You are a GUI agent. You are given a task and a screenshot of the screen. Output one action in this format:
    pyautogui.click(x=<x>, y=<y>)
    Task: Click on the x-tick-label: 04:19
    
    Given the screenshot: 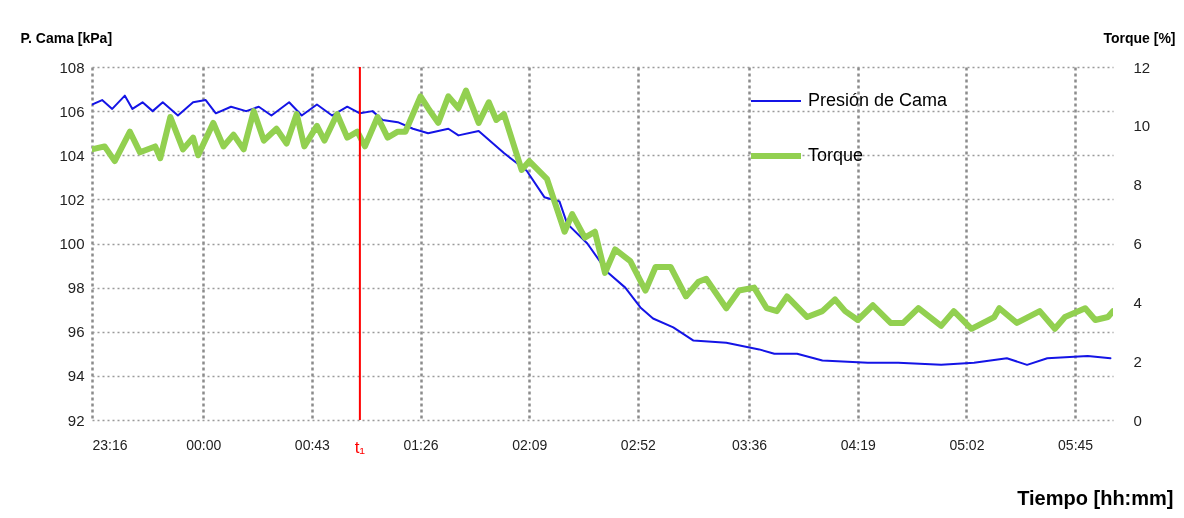 What is the action you would take?
    pyautogui.click(x=858, y=444)
    